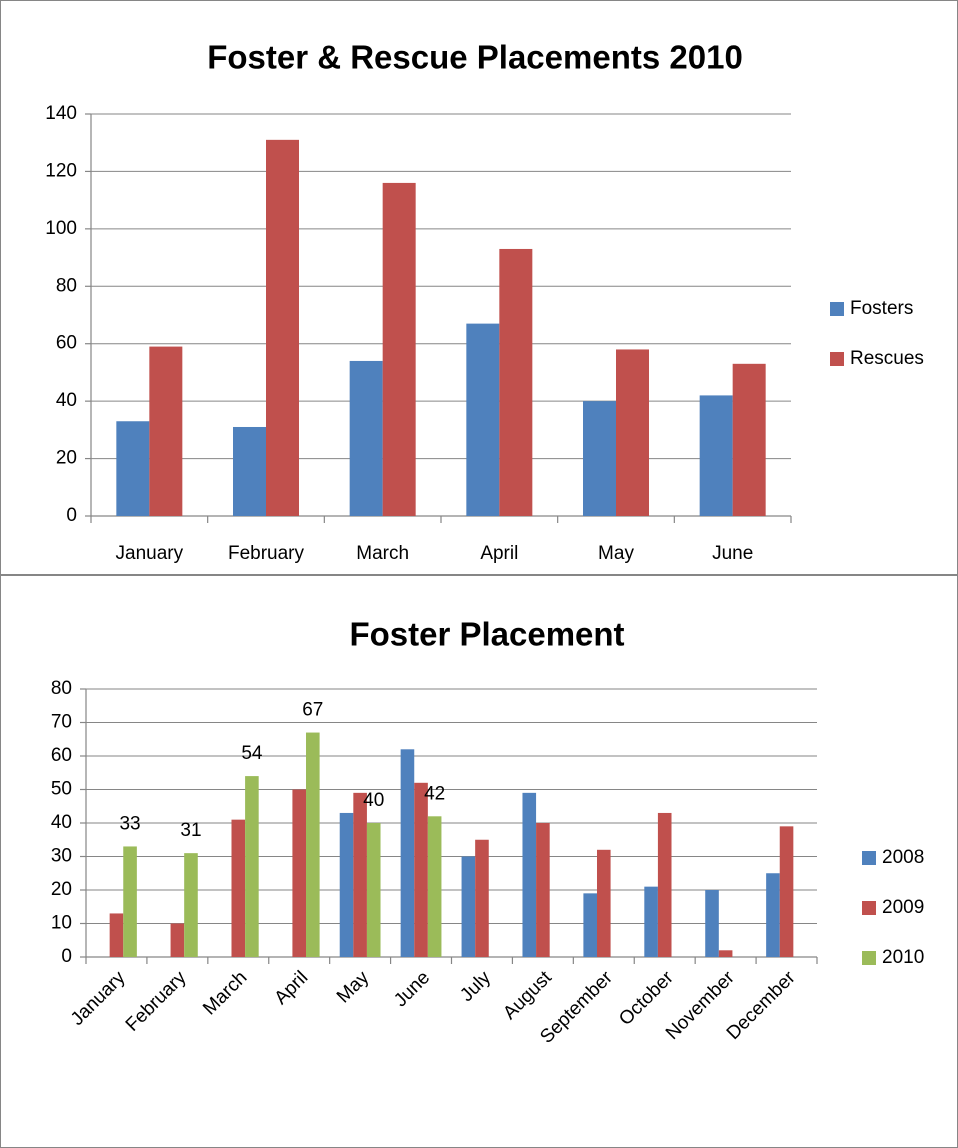 The height and width of the screenshot is (1148, 958). What do you see at coordinates (903, 857) in the screenshot?
I see `legend-label: 2008` at bounding box center [903, 857].